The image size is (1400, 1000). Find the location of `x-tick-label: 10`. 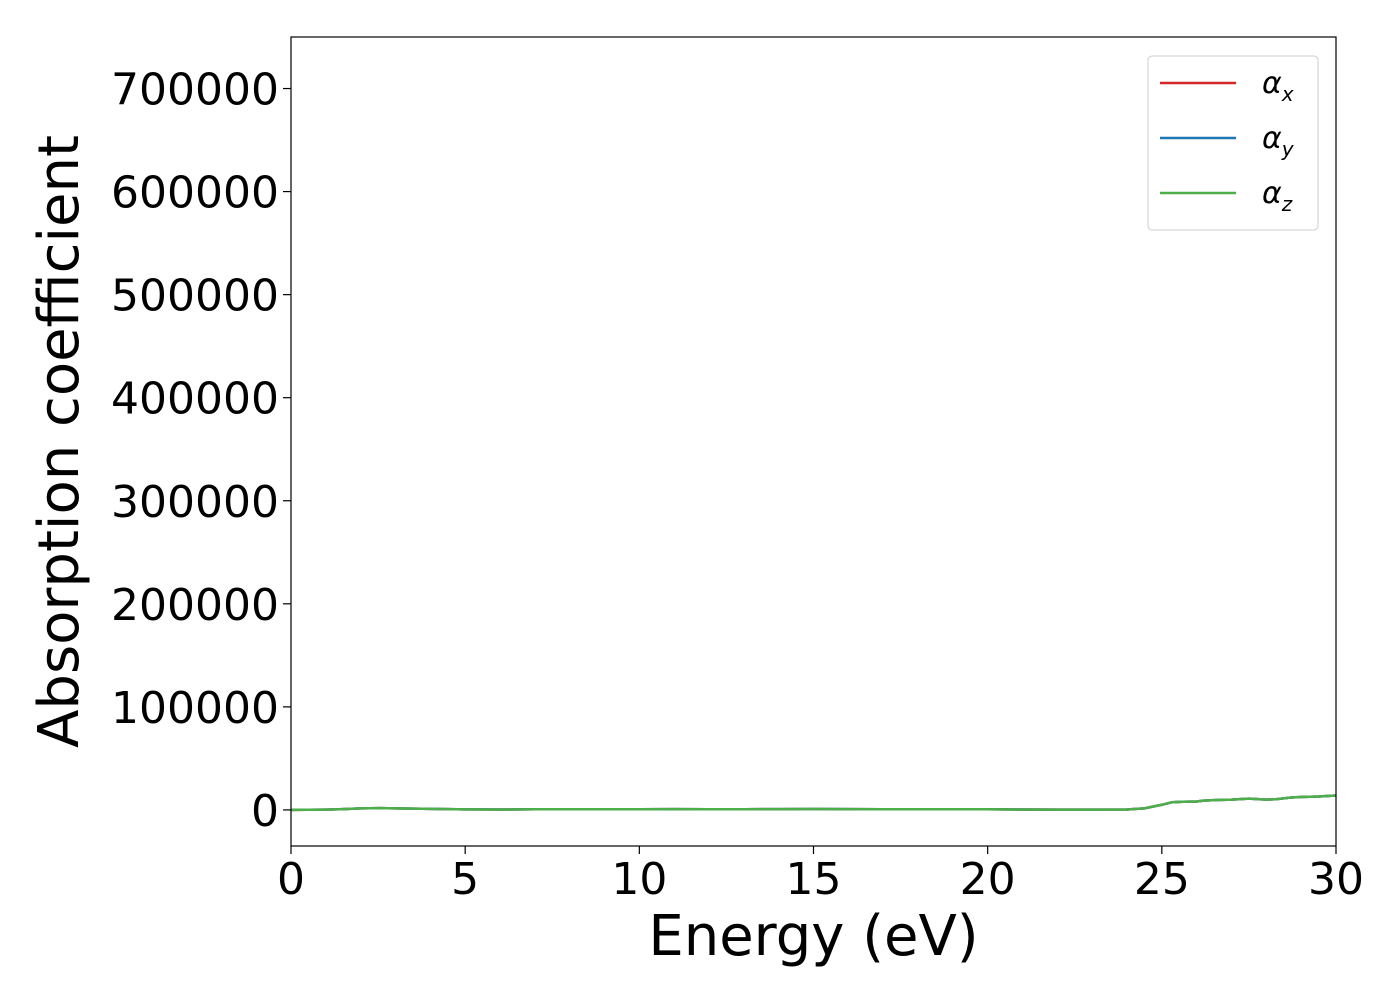

x-tick-label: 10 is located at coordinates (639, 879).